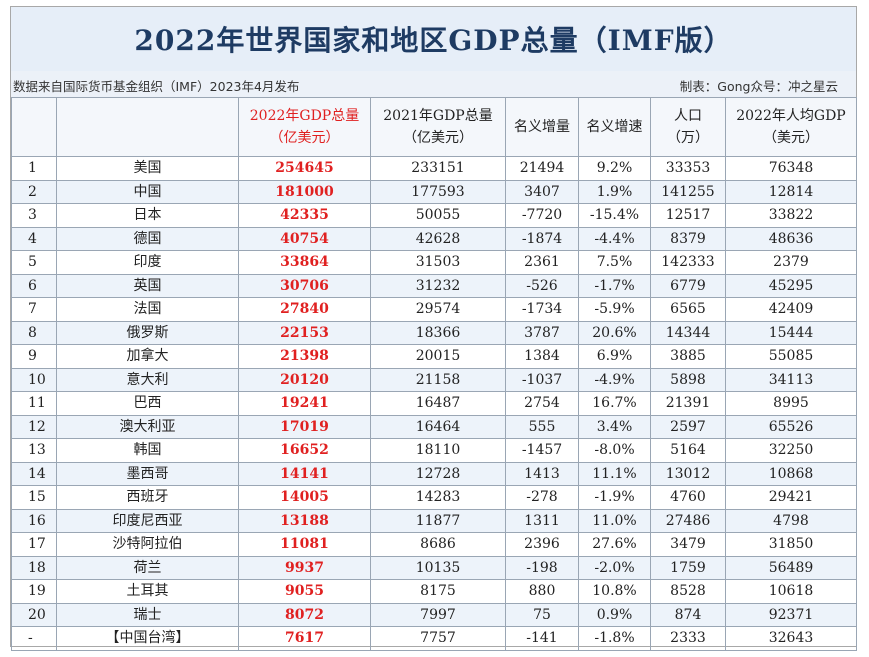 The height and width of the screenshot is (657, 869). What do you see at coordinates (34, 379) in the screenshot?
I see `rank-cell: 10` at bounding box center [34, 379].